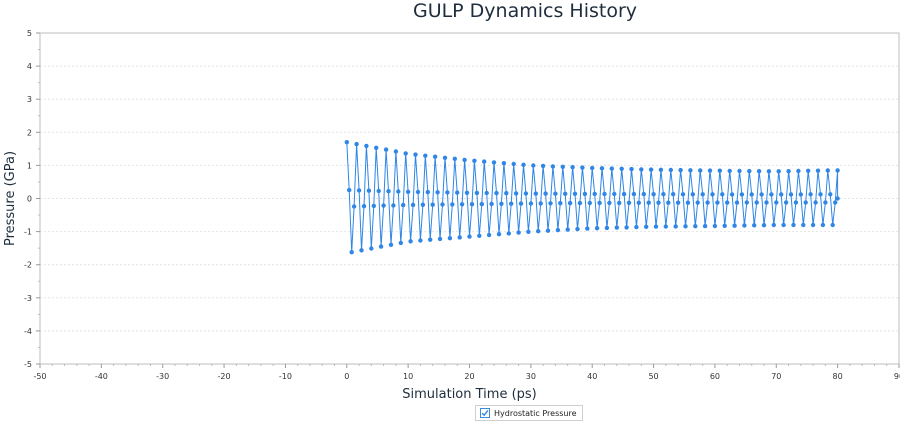 This screenshot has width=900, height=423. What do you see at coordinates (101, 376) in the screenshot?
I see `x-tick-label: -40` at bounding box center [101, 376].